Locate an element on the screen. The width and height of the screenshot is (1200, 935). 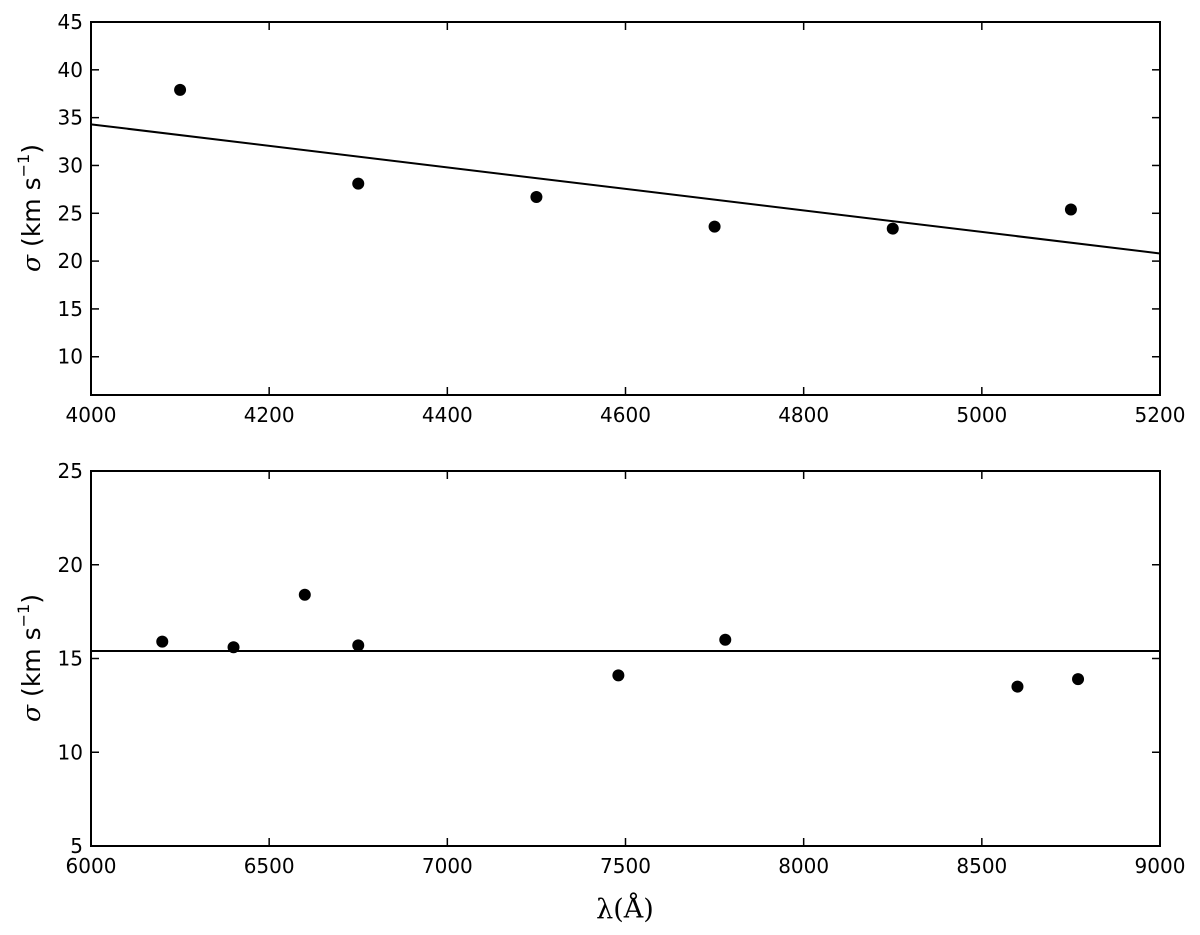
top-panel-y-tick-label: 15 is located at coordinates (70, 309).